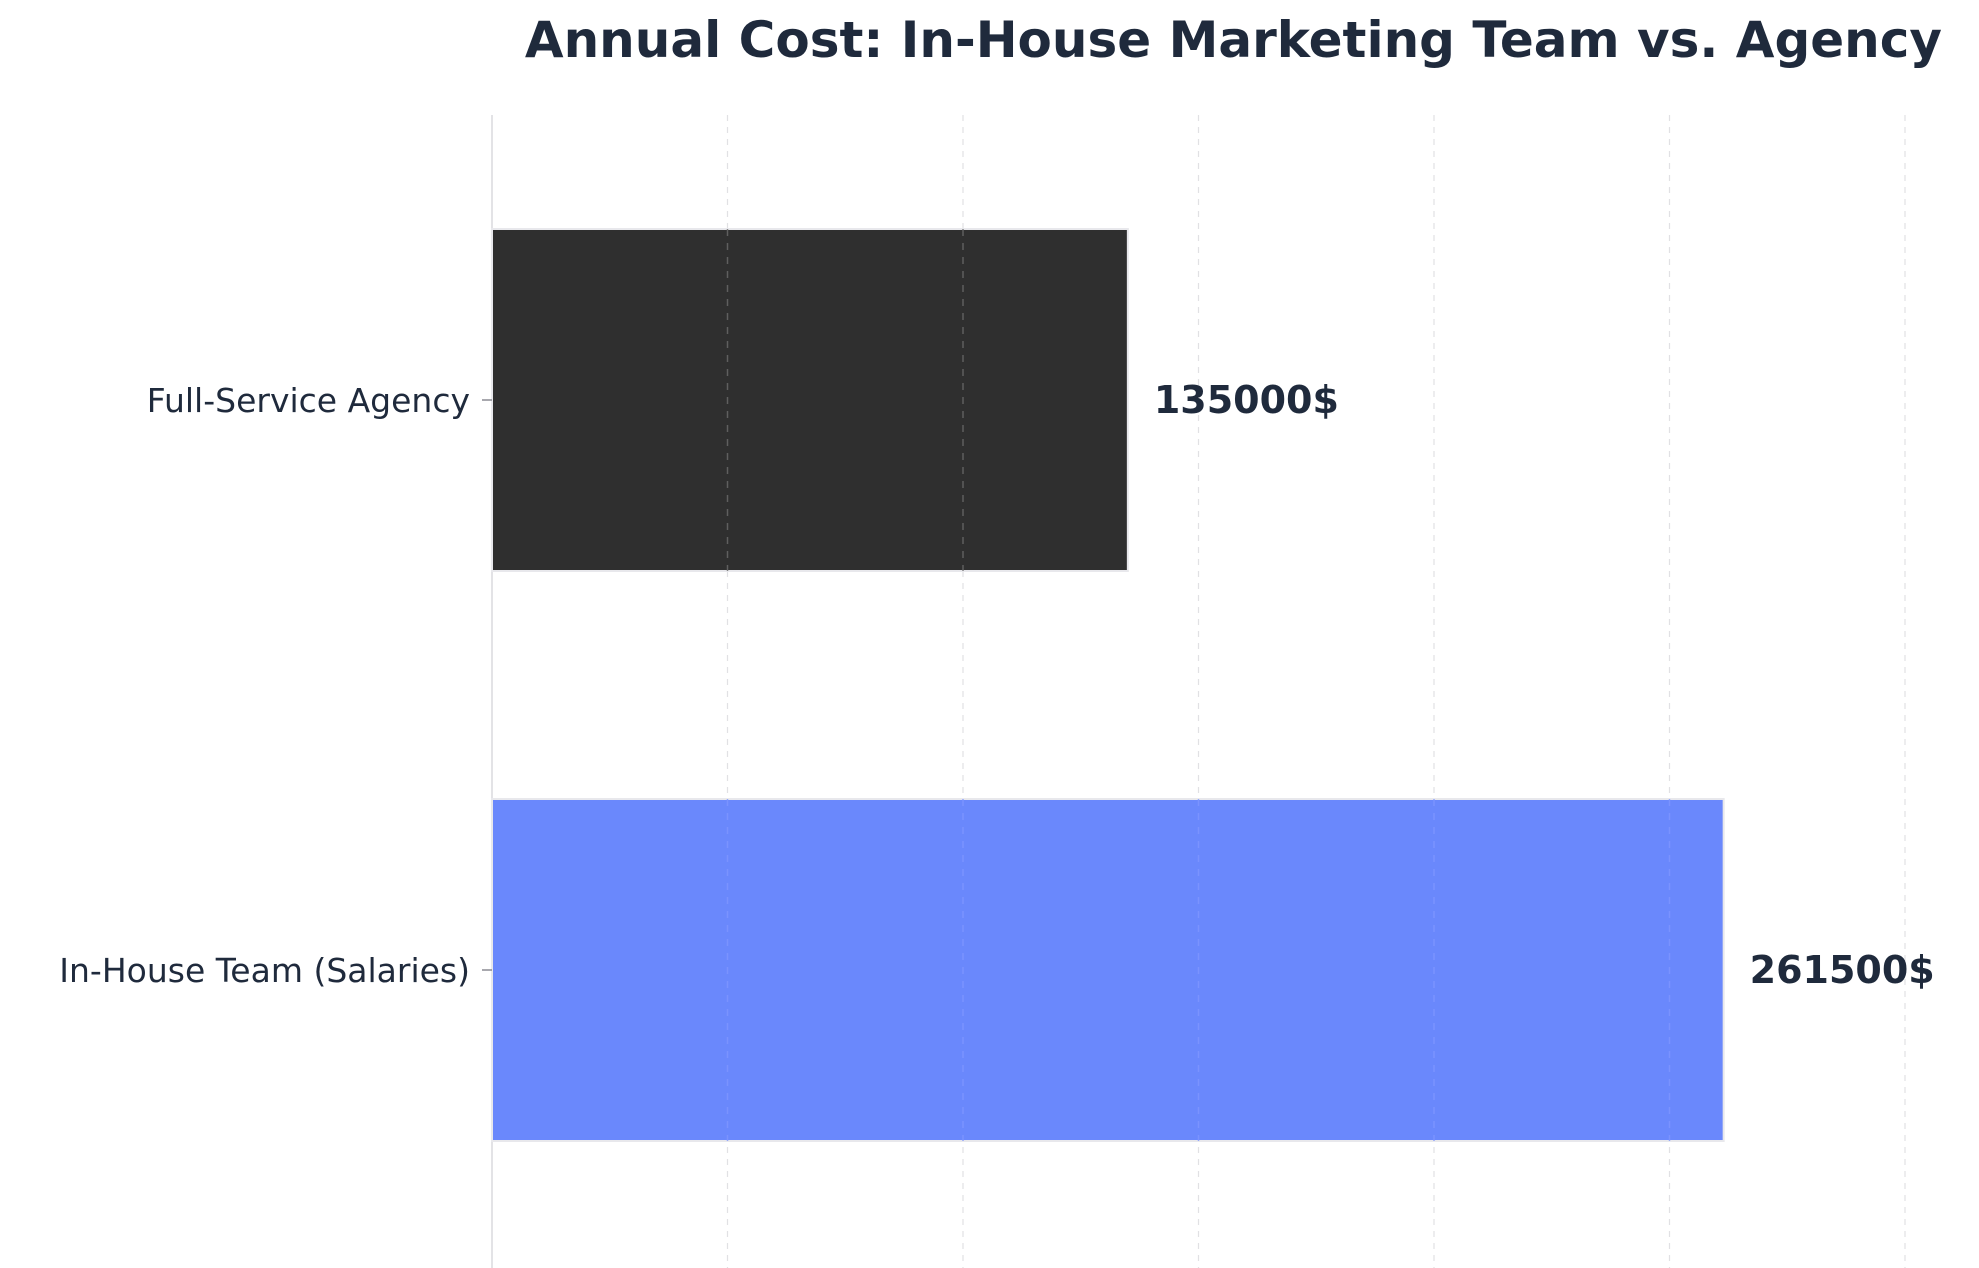  What do you see at coordinates (810, 400) in the screenshot?
I see `bar-full-service-agency` at bounding box center [810, 400].